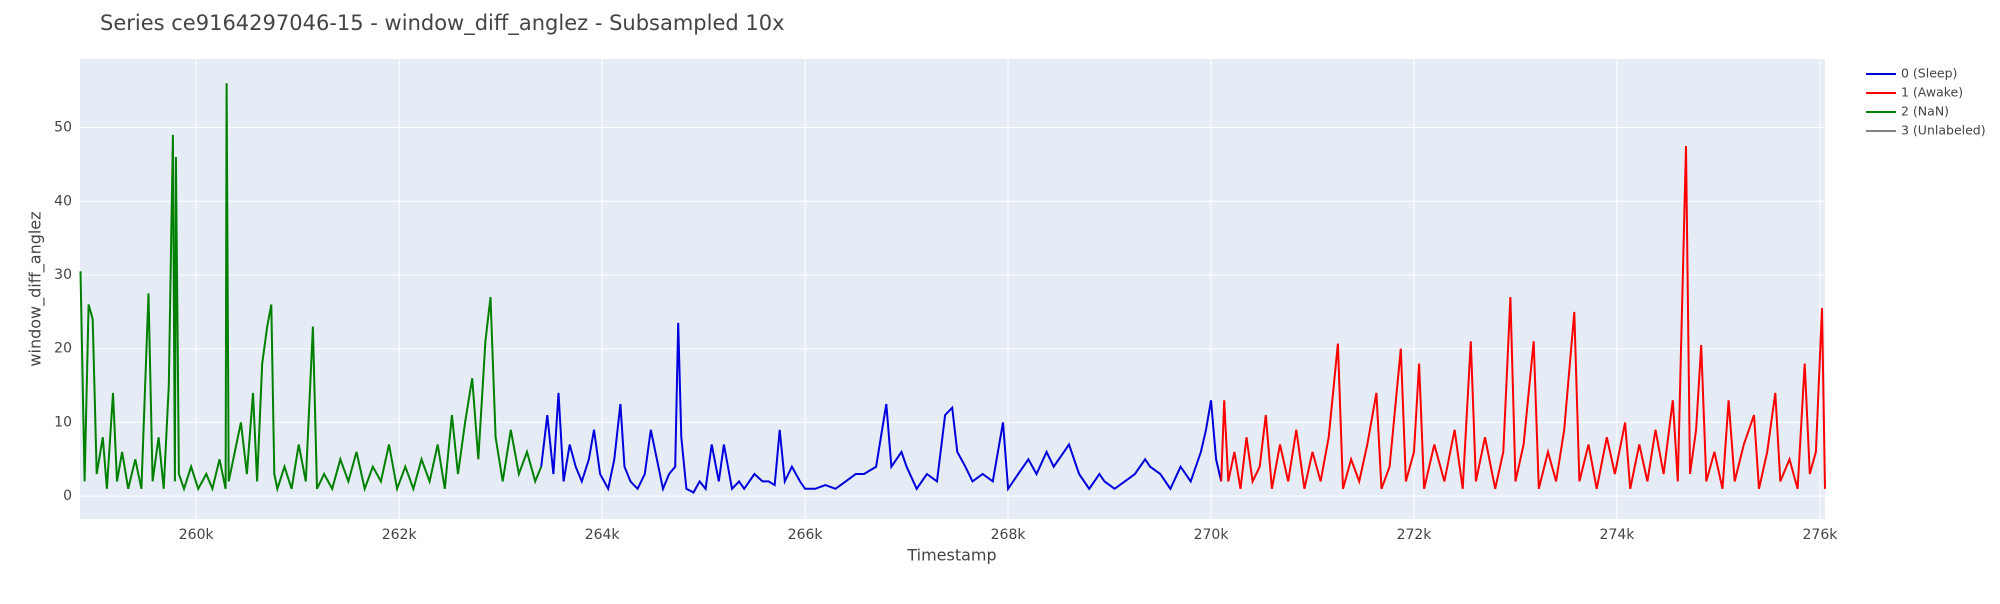 This screenshot has height=604, width=2000. I want to click on x-tick-label: 276k, so click(1821, 535).